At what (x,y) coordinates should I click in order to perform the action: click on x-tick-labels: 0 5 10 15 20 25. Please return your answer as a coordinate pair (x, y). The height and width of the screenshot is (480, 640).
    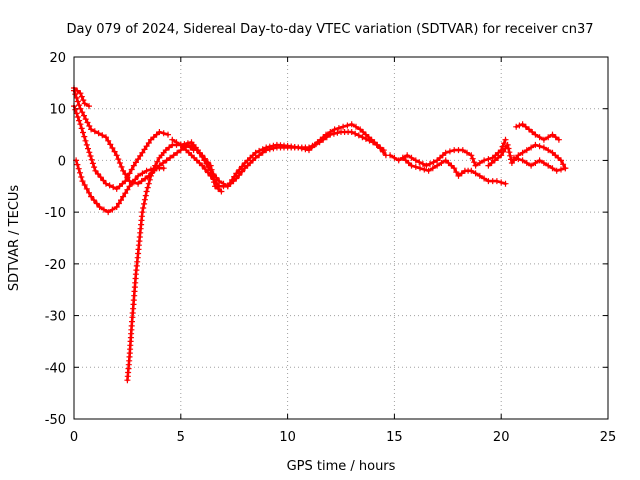
    Looking at the image, I should click on (343, 437).